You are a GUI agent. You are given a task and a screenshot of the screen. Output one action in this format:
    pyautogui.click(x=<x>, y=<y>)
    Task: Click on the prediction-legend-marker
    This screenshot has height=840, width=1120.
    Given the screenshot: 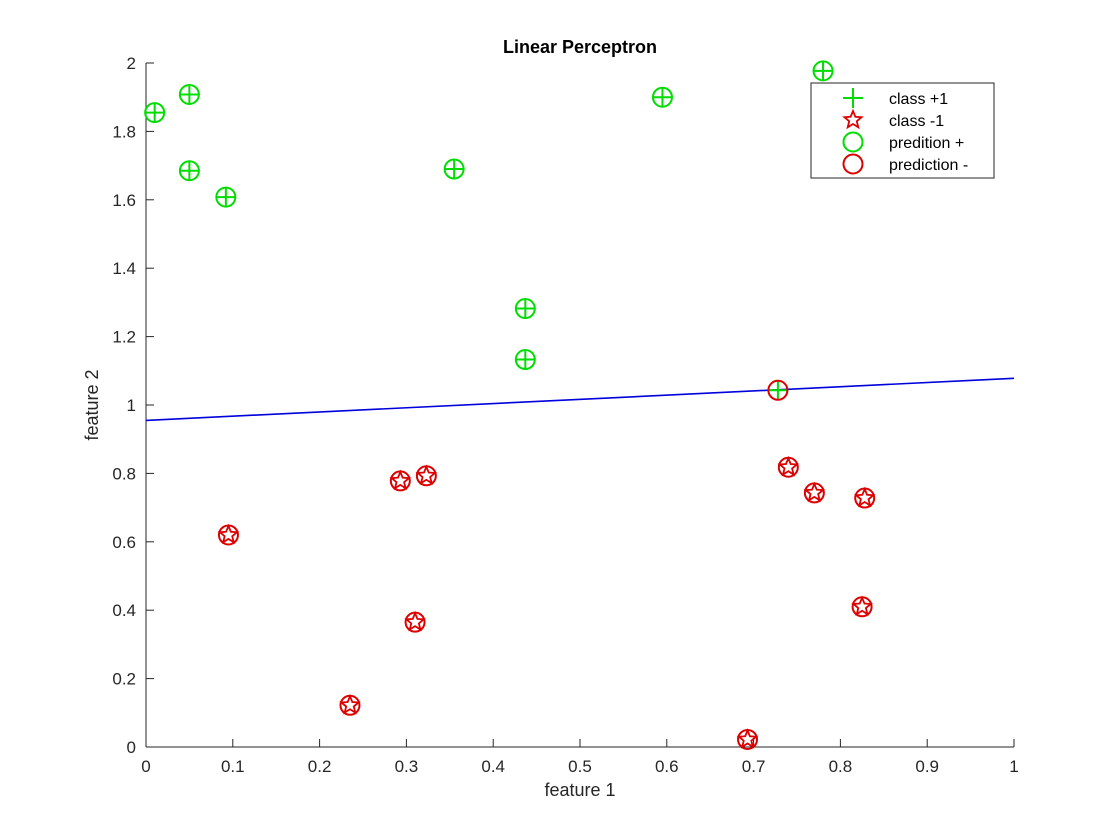 What is the action you would take?
    pyautogui.click(x=853, y=164)
    